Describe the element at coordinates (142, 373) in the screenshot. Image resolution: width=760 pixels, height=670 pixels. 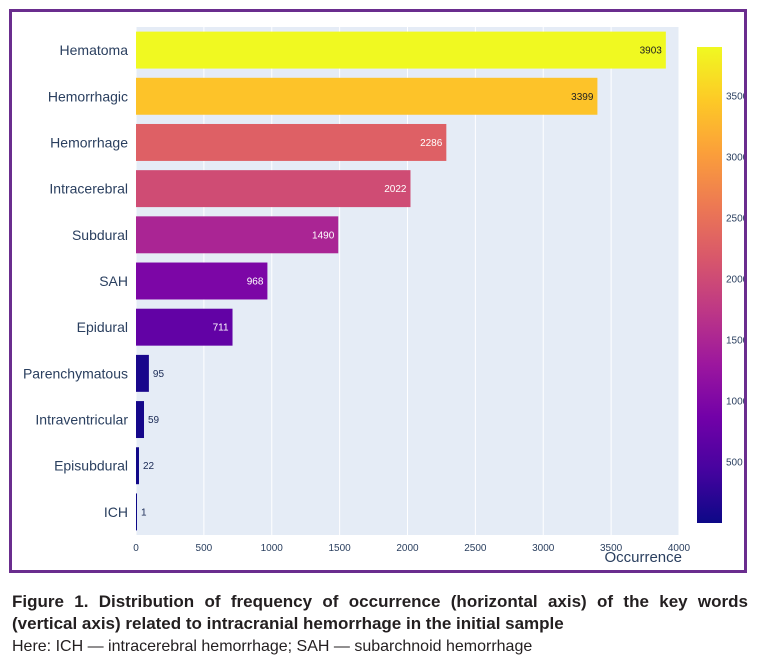
I see `bar-parenchymatous` at that location.